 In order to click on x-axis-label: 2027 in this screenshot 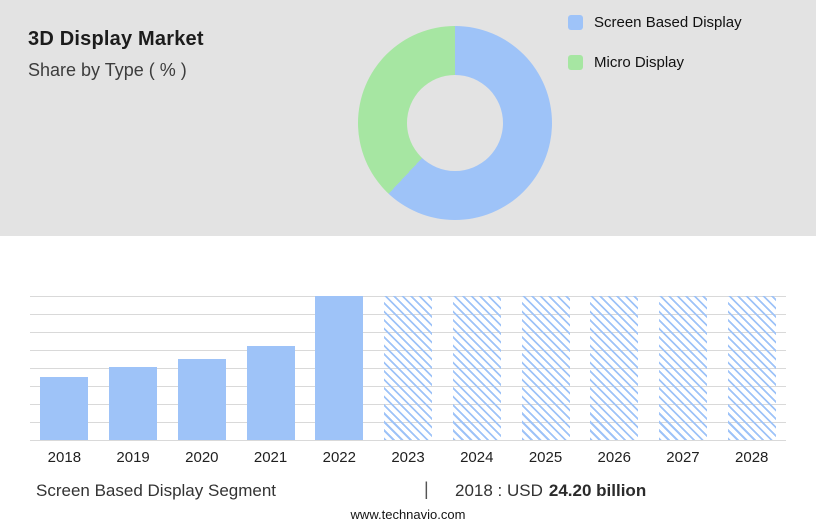, I will do `click(683, 457)`.